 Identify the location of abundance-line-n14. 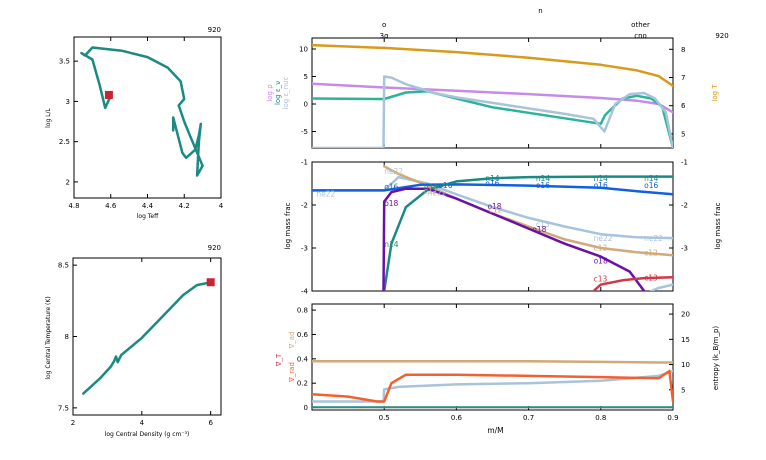
(527, 233).